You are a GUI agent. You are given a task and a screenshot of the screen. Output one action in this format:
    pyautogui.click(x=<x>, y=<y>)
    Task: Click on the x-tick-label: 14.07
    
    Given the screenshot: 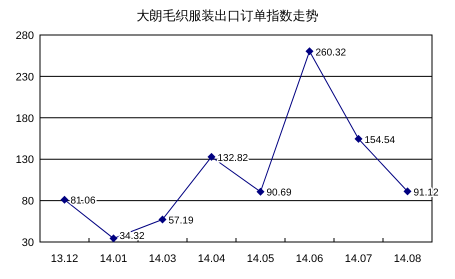 What is the action you would take?
    pyautogui.click(x=358, y=259)
    